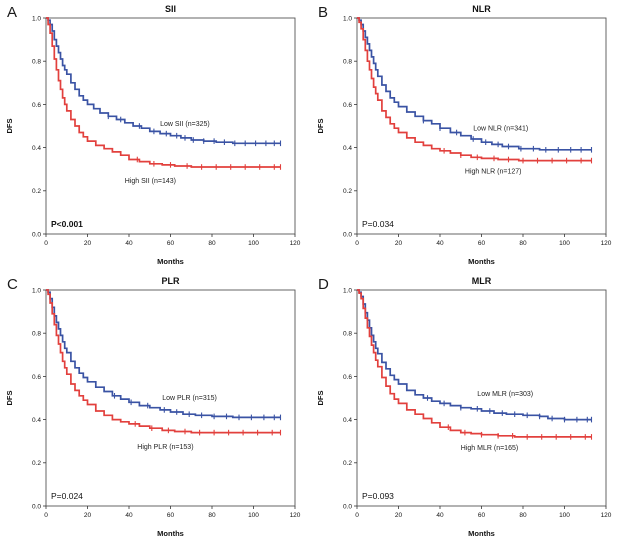 The width and height of the screenshot is (623, 544). I want to click on series-label: Low MLR (n=303), so click(505, 394).